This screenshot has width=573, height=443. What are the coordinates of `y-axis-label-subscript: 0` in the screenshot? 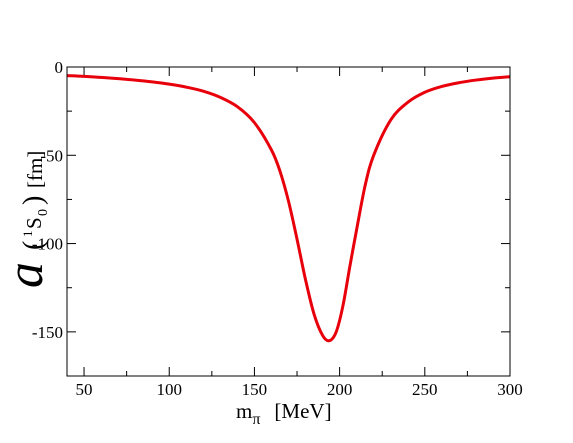 It's located at (43, 212).